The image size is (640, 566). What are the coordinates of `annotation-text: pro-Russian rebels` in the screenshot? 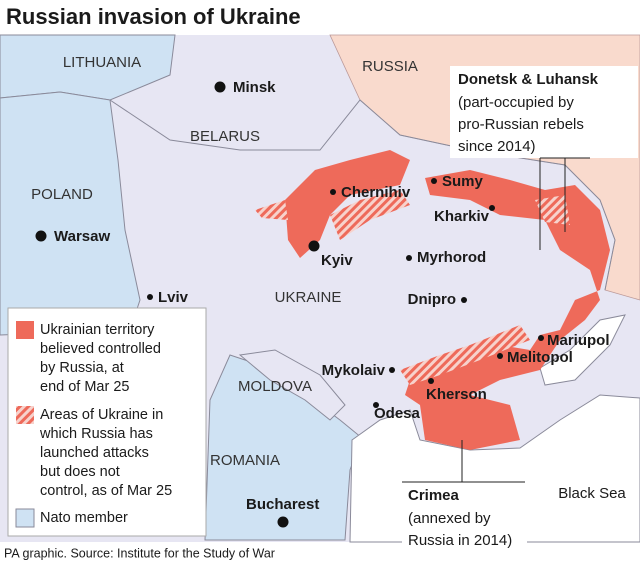 It's located at (521, 124).